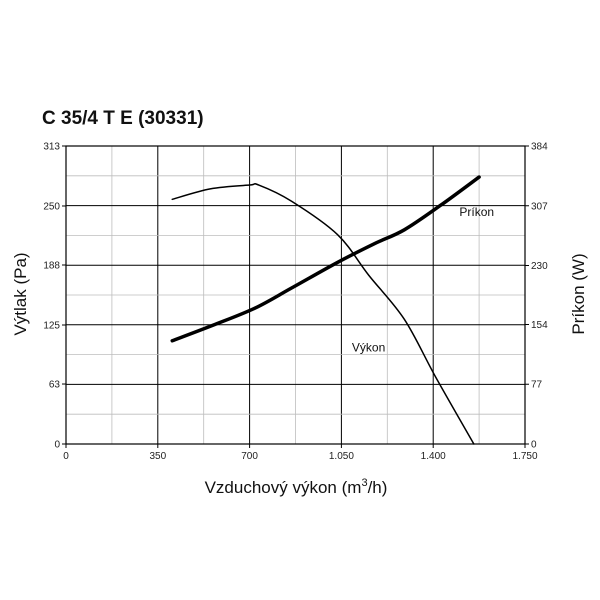  What do you see at coordinates (249, 456) in the screenshot?
I see `x-tick-label: 700` at bounding box center [249, 456].